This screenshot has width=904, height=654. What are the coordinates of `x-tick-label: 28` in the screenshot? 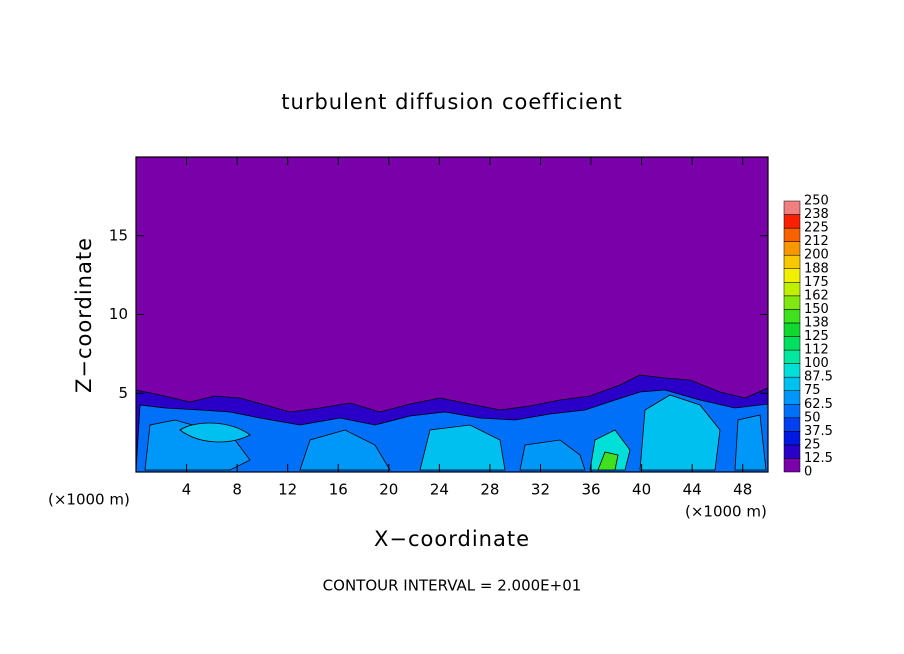 It's located at (489, 490).